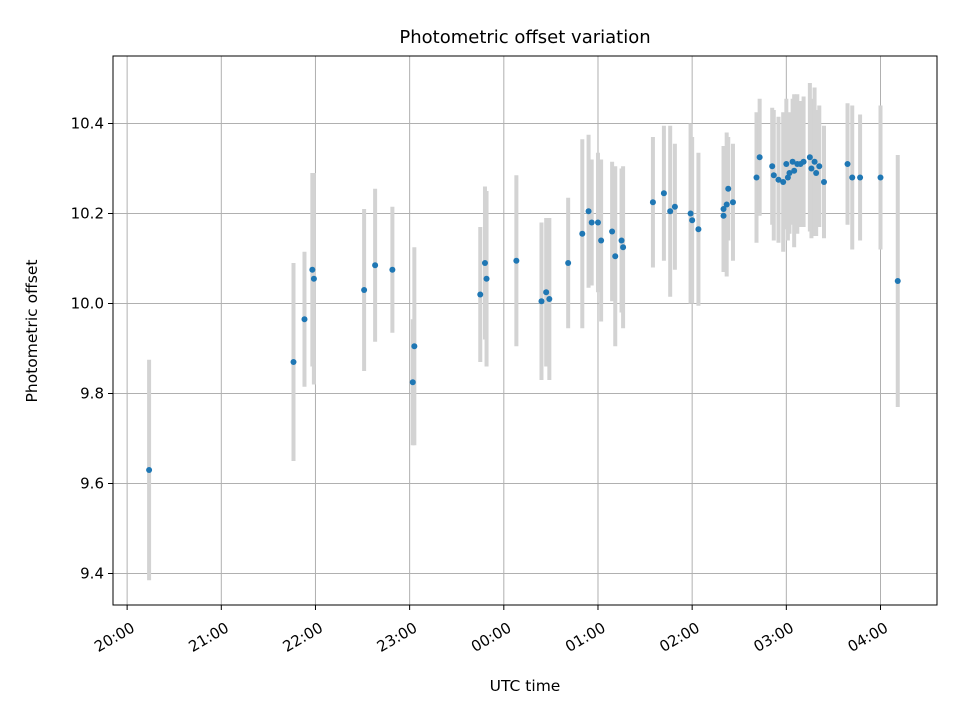 The width and height of the screenshot is (960, 720). What do you see at coordinates (92, 484) in the screenshot?
I see `y-tick-label: 9.6` at bounding box center [92, 484].